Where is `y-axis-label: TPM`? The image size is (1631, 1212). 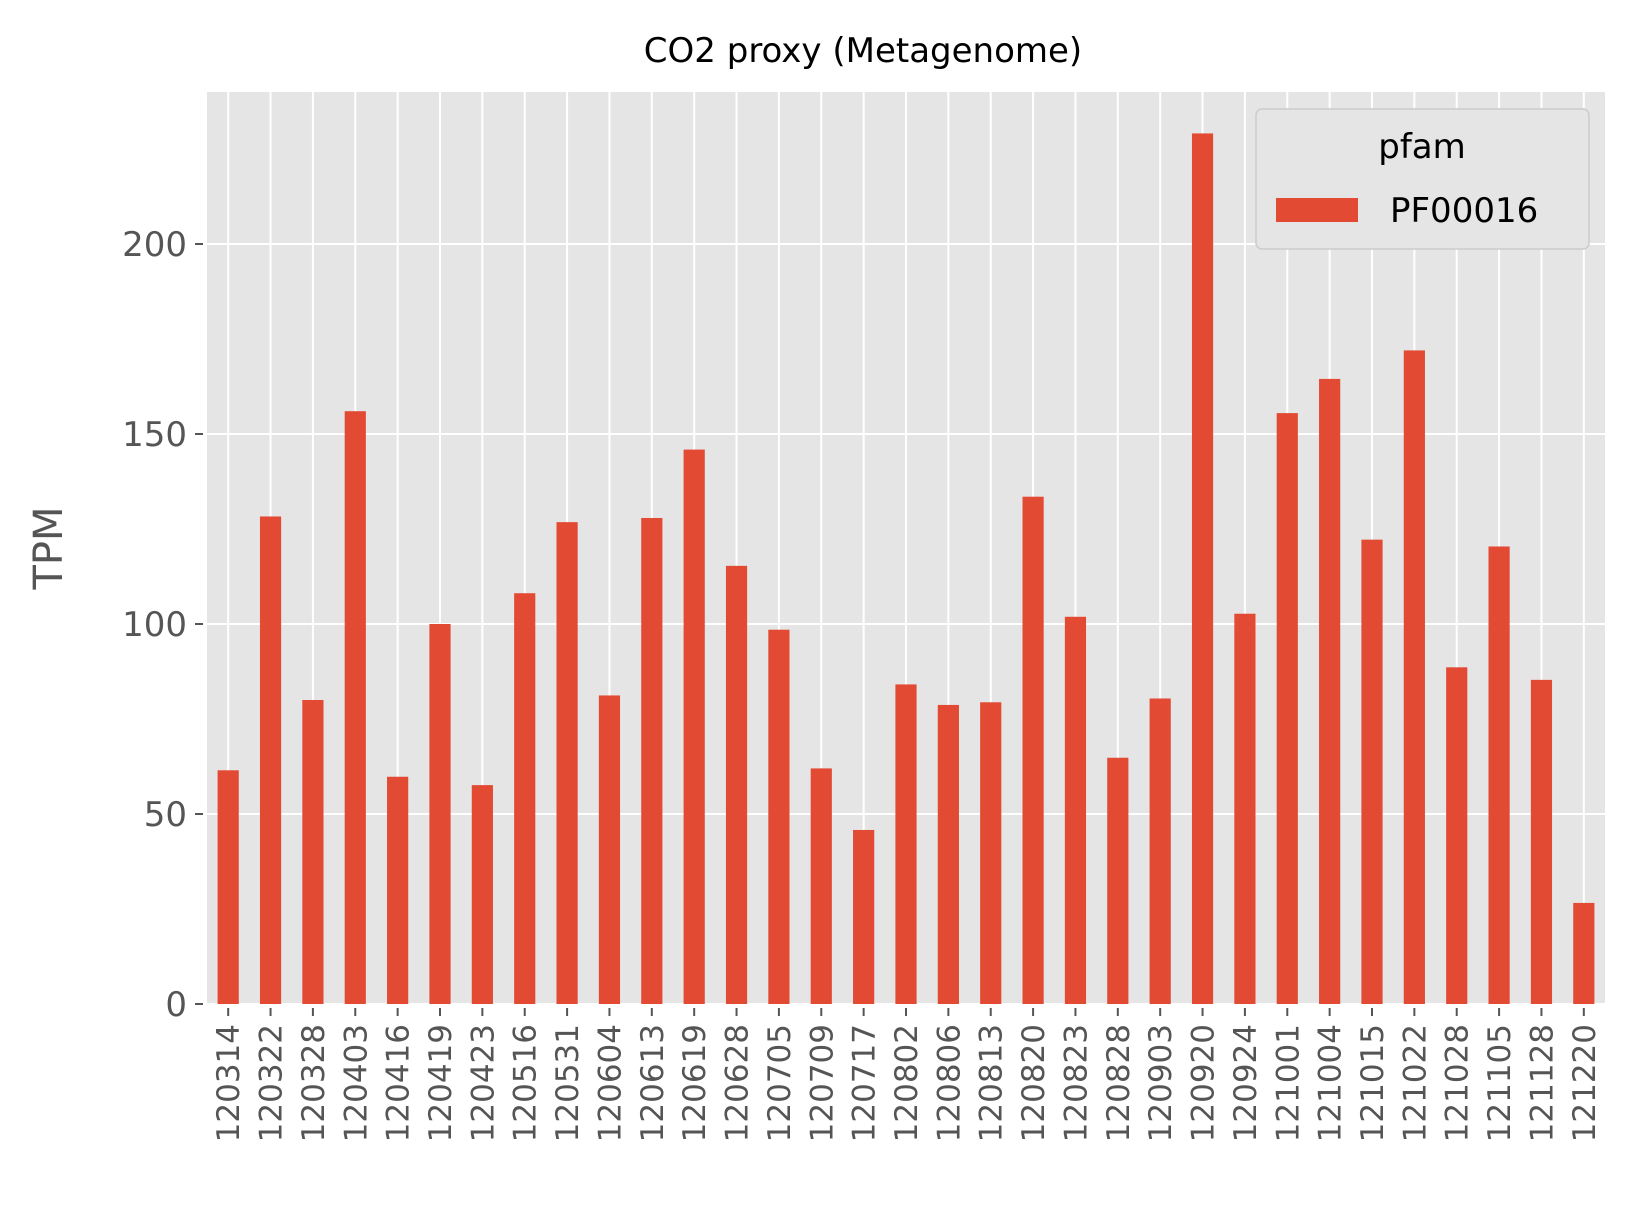
y-axis-label: TPM is located at coordinates (49, 548).